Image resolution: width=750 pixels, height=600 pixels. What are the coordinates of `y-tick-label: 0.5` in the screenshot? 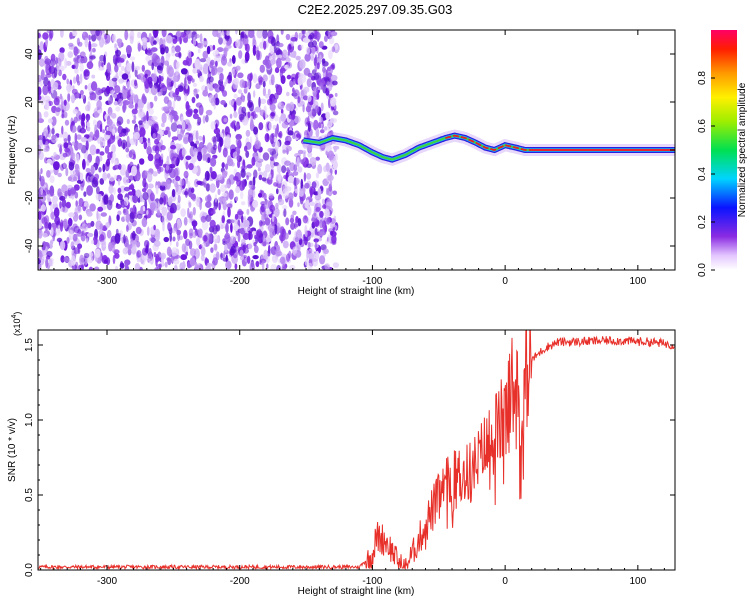 It's located at (29, 495).